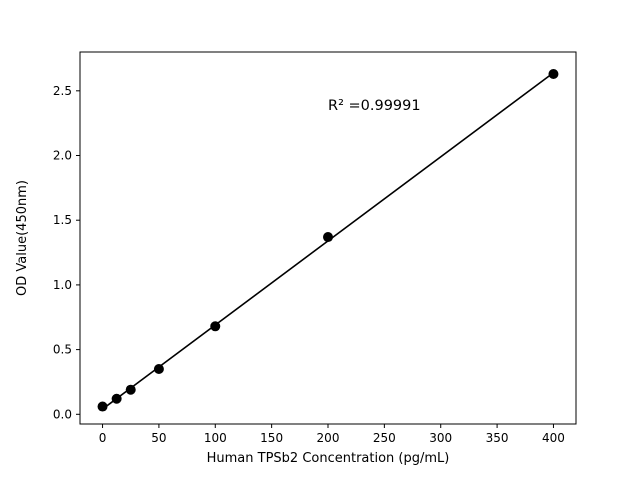  Describe the element at coordinates (62, 91) in the screenshot. I see `y-tick-label: 2.5` at that location.